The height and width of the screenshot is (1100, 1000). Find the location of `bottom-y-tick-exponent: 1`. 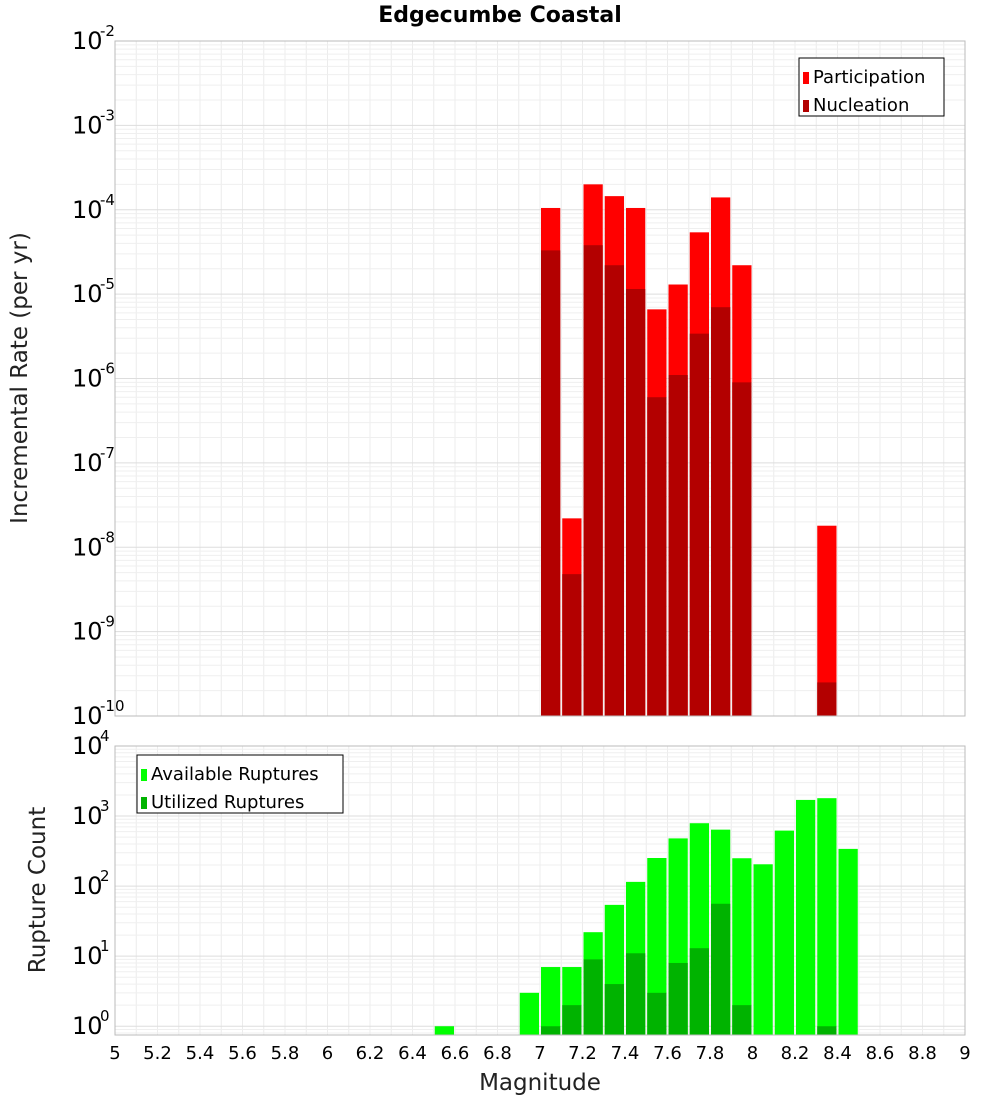

bottom-y-tick-exponent: 1 is located at coordinates (105, 946).